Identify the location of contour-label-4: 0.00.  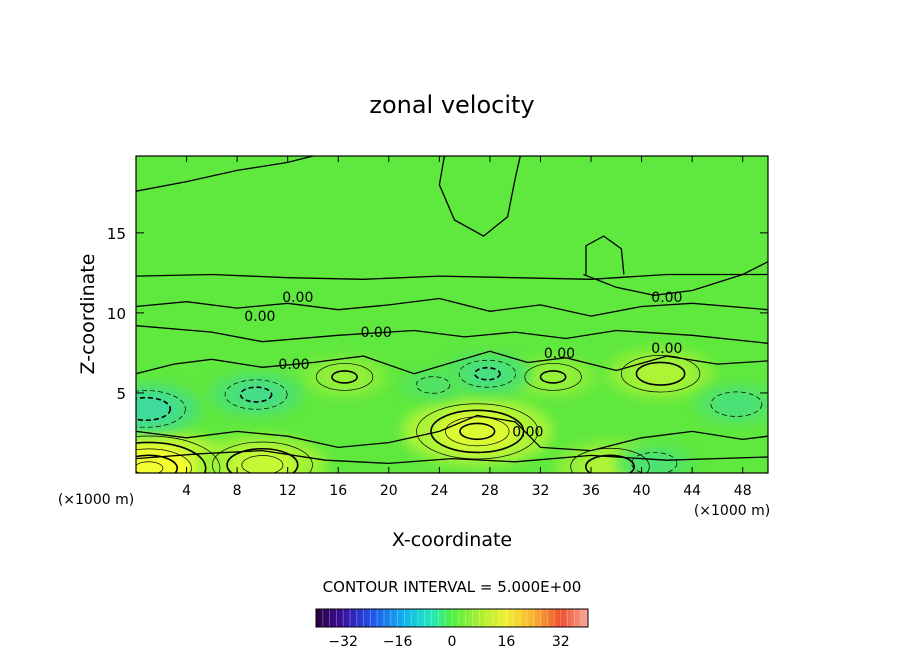
(559, 354).